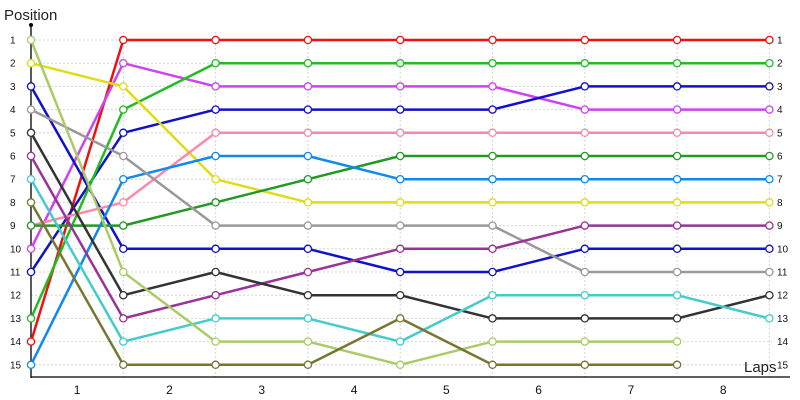 The height and width of the screenshot is (400, 800). What do you see at coordinates (13, 87) in the screenshot?
I see `y-tick-label-left: 3` at bounding box center [13, 87].